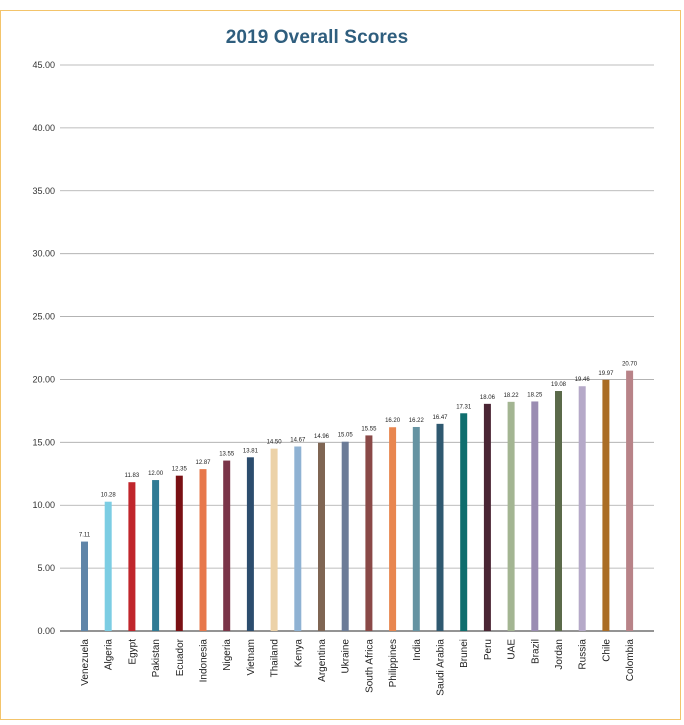 Image resolution: width=684 pixels, height=725 pixels. Describe the element at coordinates (43, 191) in the screenshot. I see `y-tick-label: 35.00` at that location.